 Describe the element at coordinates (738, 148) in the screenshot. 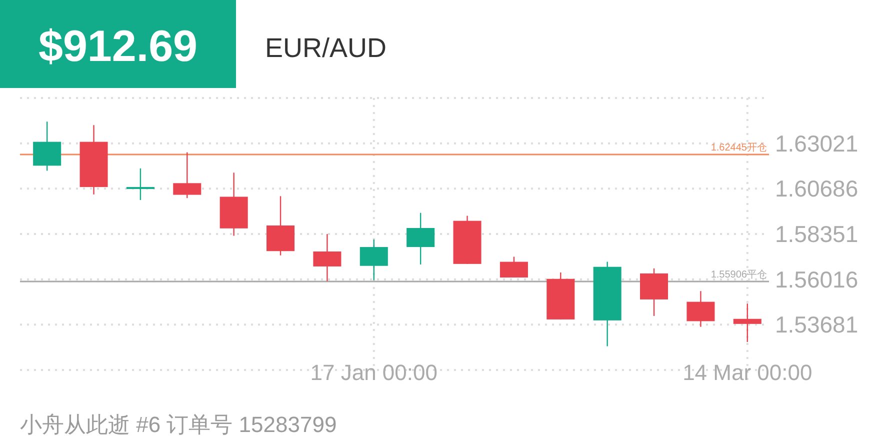

I see `ref-line-label: 1.62445开仓` at that location.